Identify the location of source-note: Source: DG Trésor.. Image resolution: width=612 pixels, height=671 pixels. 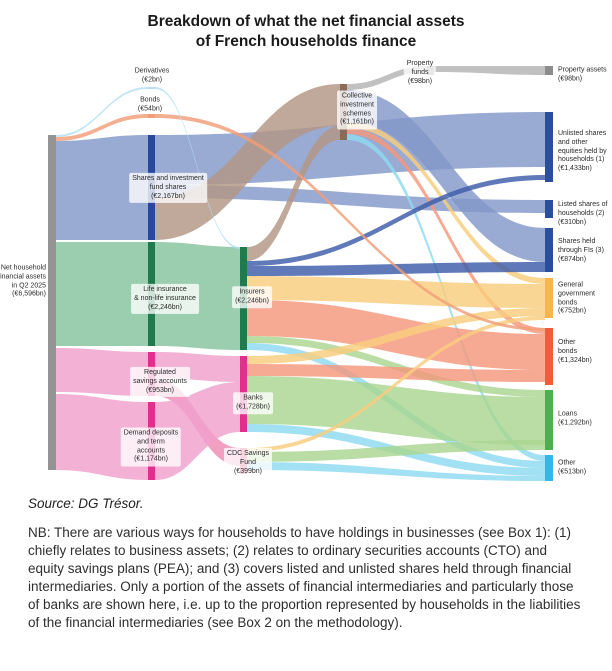
(86, 503).